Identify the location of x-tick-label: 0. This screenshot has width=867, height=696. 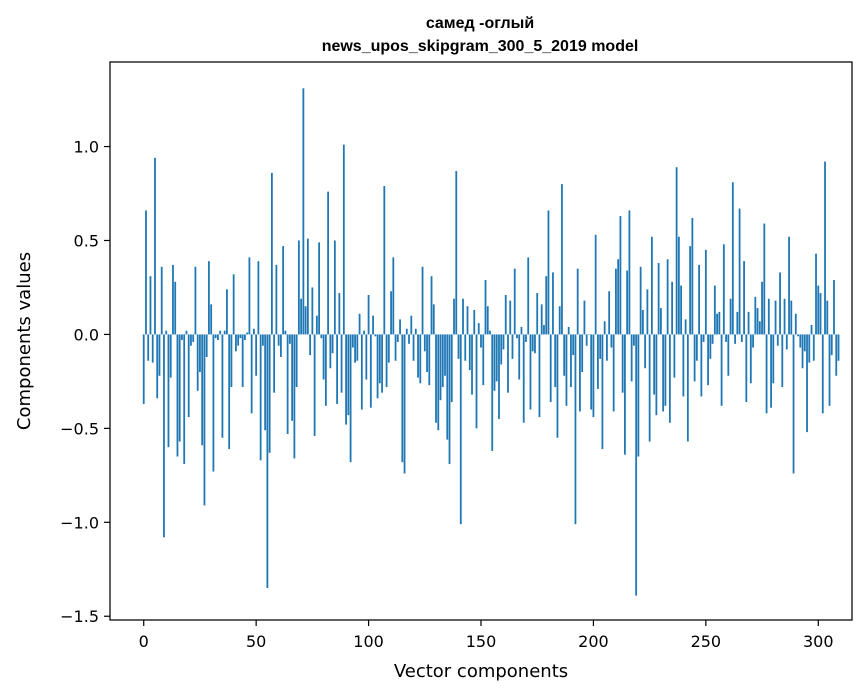
(144, 641).